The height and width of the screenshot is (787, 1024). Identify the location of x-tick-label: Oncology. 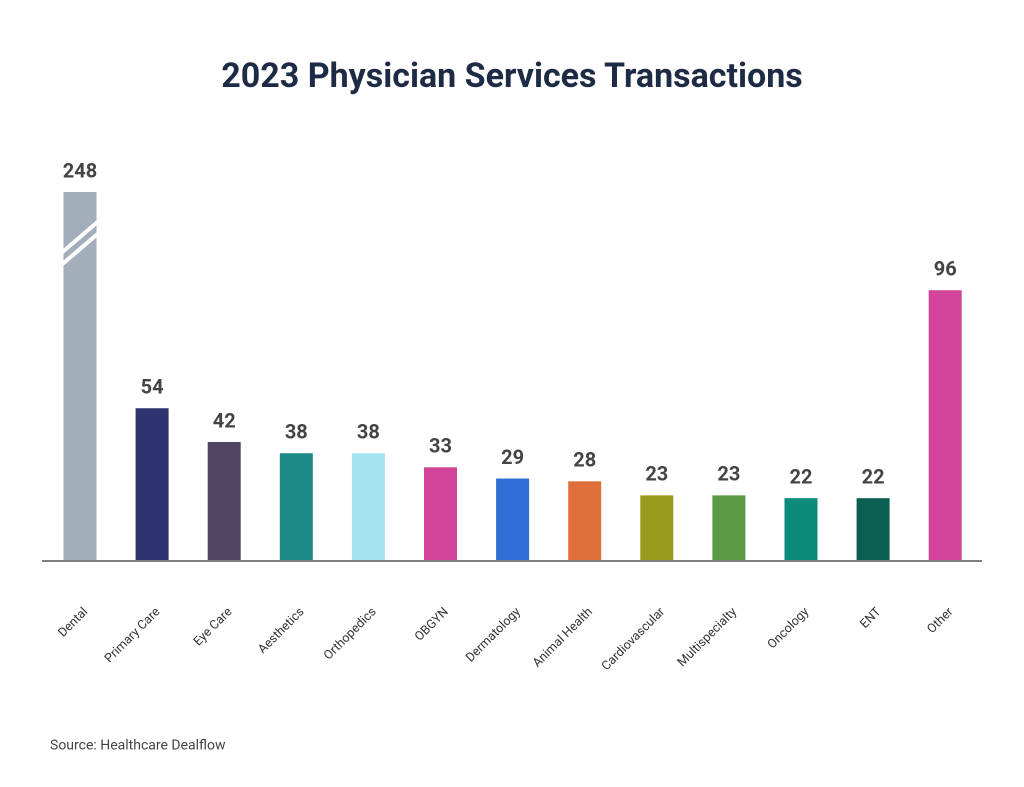
(789, 628).